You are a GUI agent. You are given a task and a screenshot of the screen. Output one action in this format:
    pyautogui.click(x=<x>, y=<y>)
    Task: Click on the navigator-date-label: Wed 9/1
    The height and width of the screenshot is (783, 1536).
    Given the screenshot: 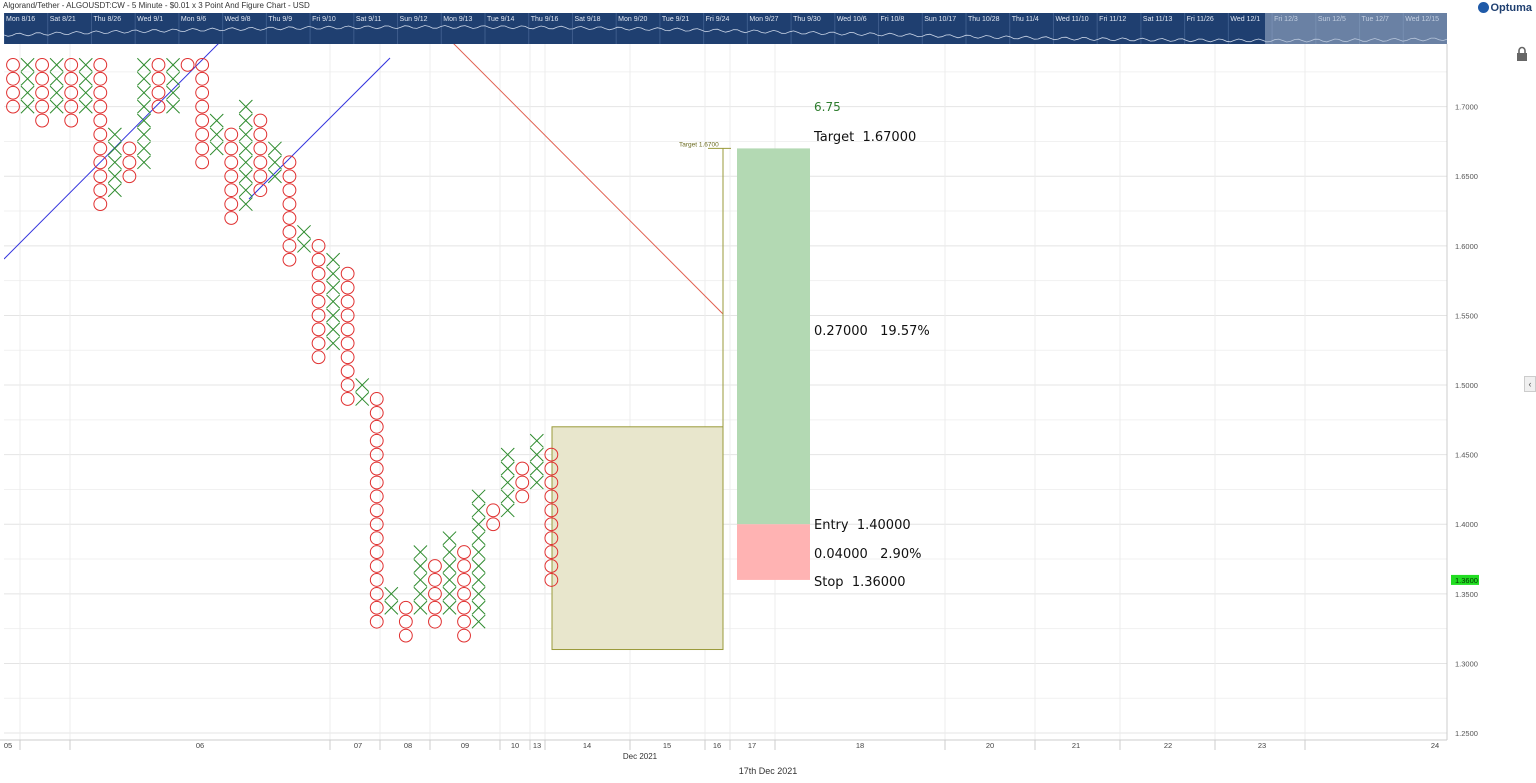 What is the action you would take?
    pyautogui.click(x=150, y=19)
    